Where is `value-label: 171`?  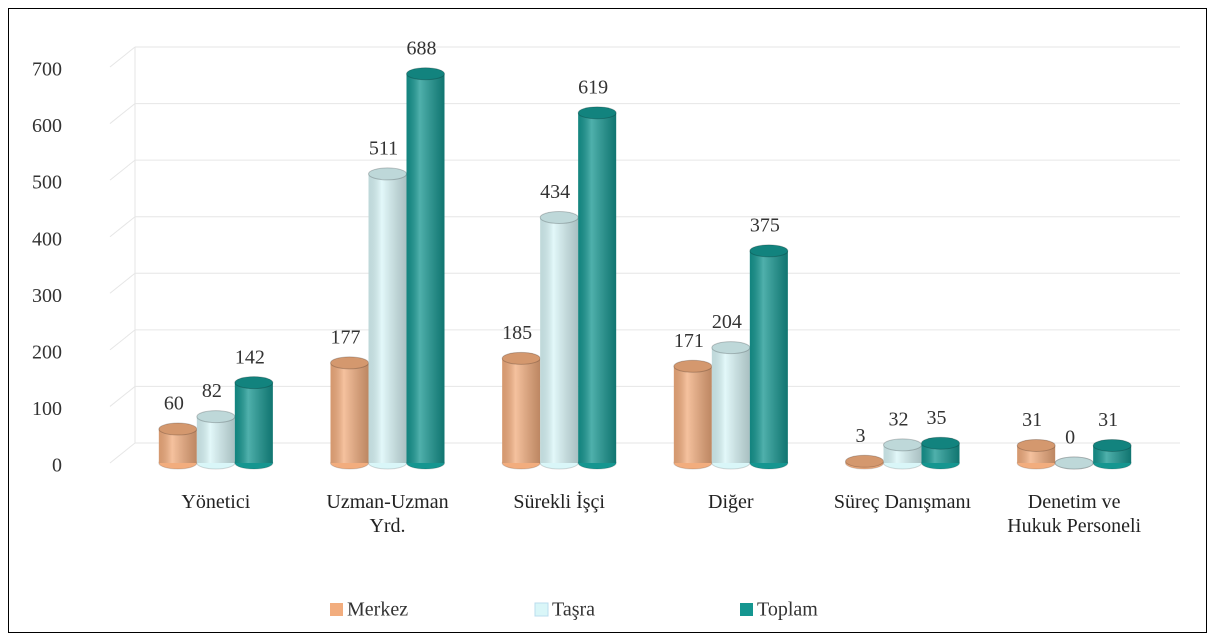 value-label: 171 is located at coordinates (689, 341).